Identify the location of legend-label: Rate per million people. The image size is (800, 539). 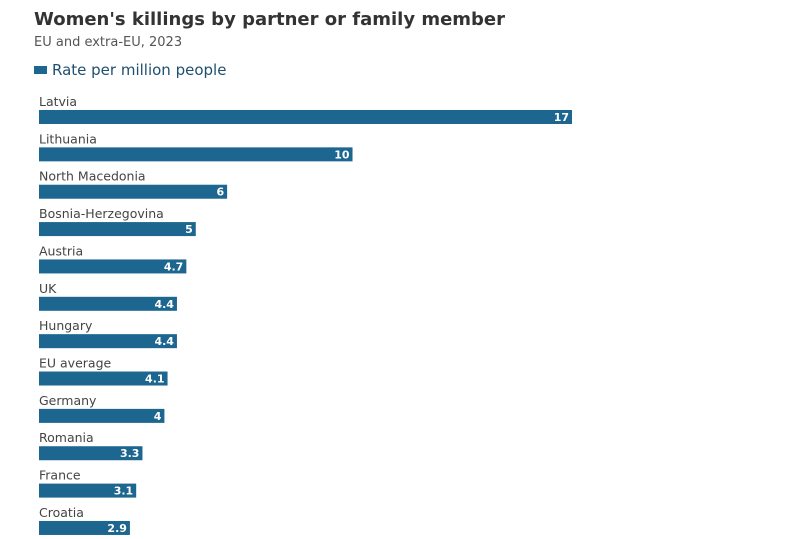
(139, 70).